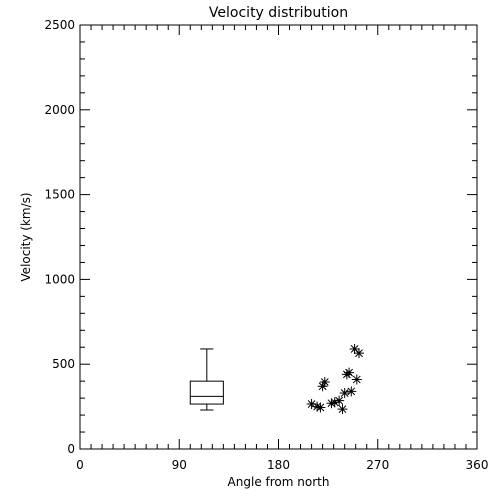  Describe the element at coordinates (179, 465) in the screenshot. I see `x-tick-label: 90` at that location.